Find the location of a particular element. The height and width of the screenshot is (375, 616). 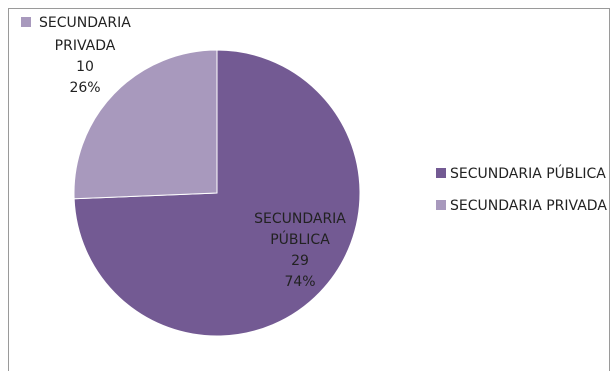

data-label-secundaria-publica-line-3: 29 is located at coordinates (300, 261).